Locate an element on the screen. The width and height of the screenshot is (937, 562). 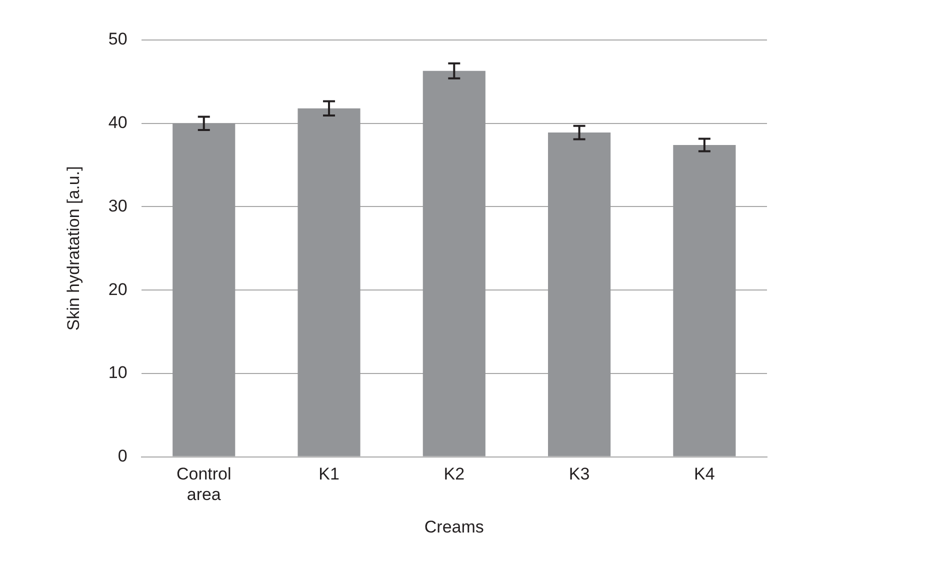
x-axis-title: Creams is located at coordinates (454, 526).